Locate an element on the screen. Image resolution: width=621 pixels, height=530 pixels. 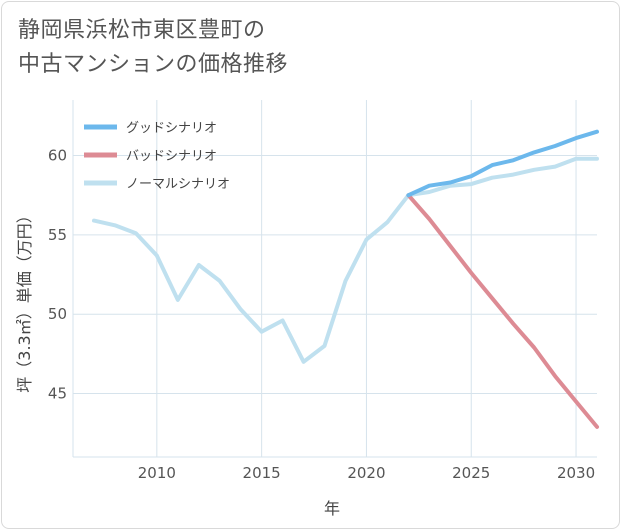
y-axis-label: 坪（3.3㎡）単価（万円） is located at coordinates (24, 299).